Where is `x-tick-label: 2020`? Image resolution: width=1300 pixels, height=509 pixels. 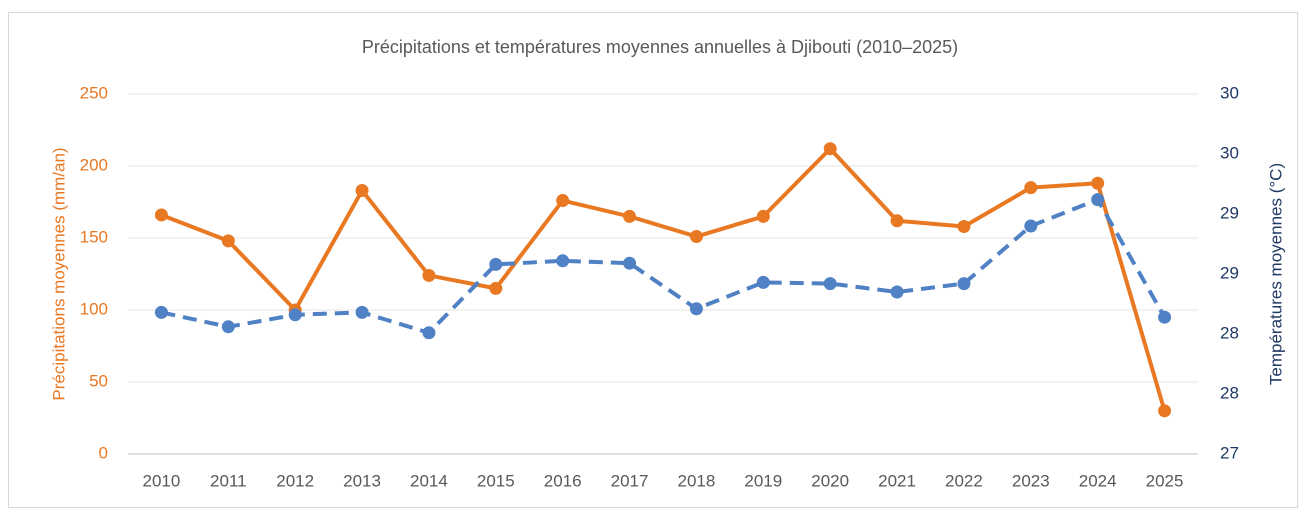 x-tick-label: 2020 is located at coordinates (830, 480).